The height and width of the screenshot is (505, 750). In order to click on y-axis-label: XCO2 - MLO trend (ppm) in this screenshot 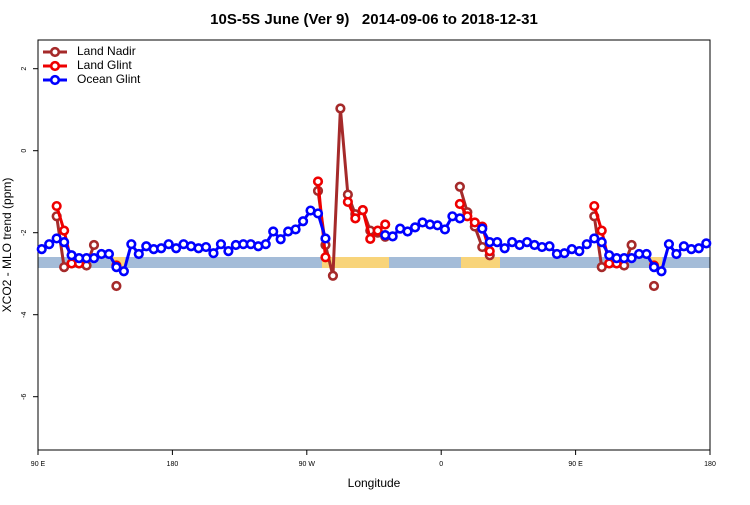, I will do `click(7, 245)`.